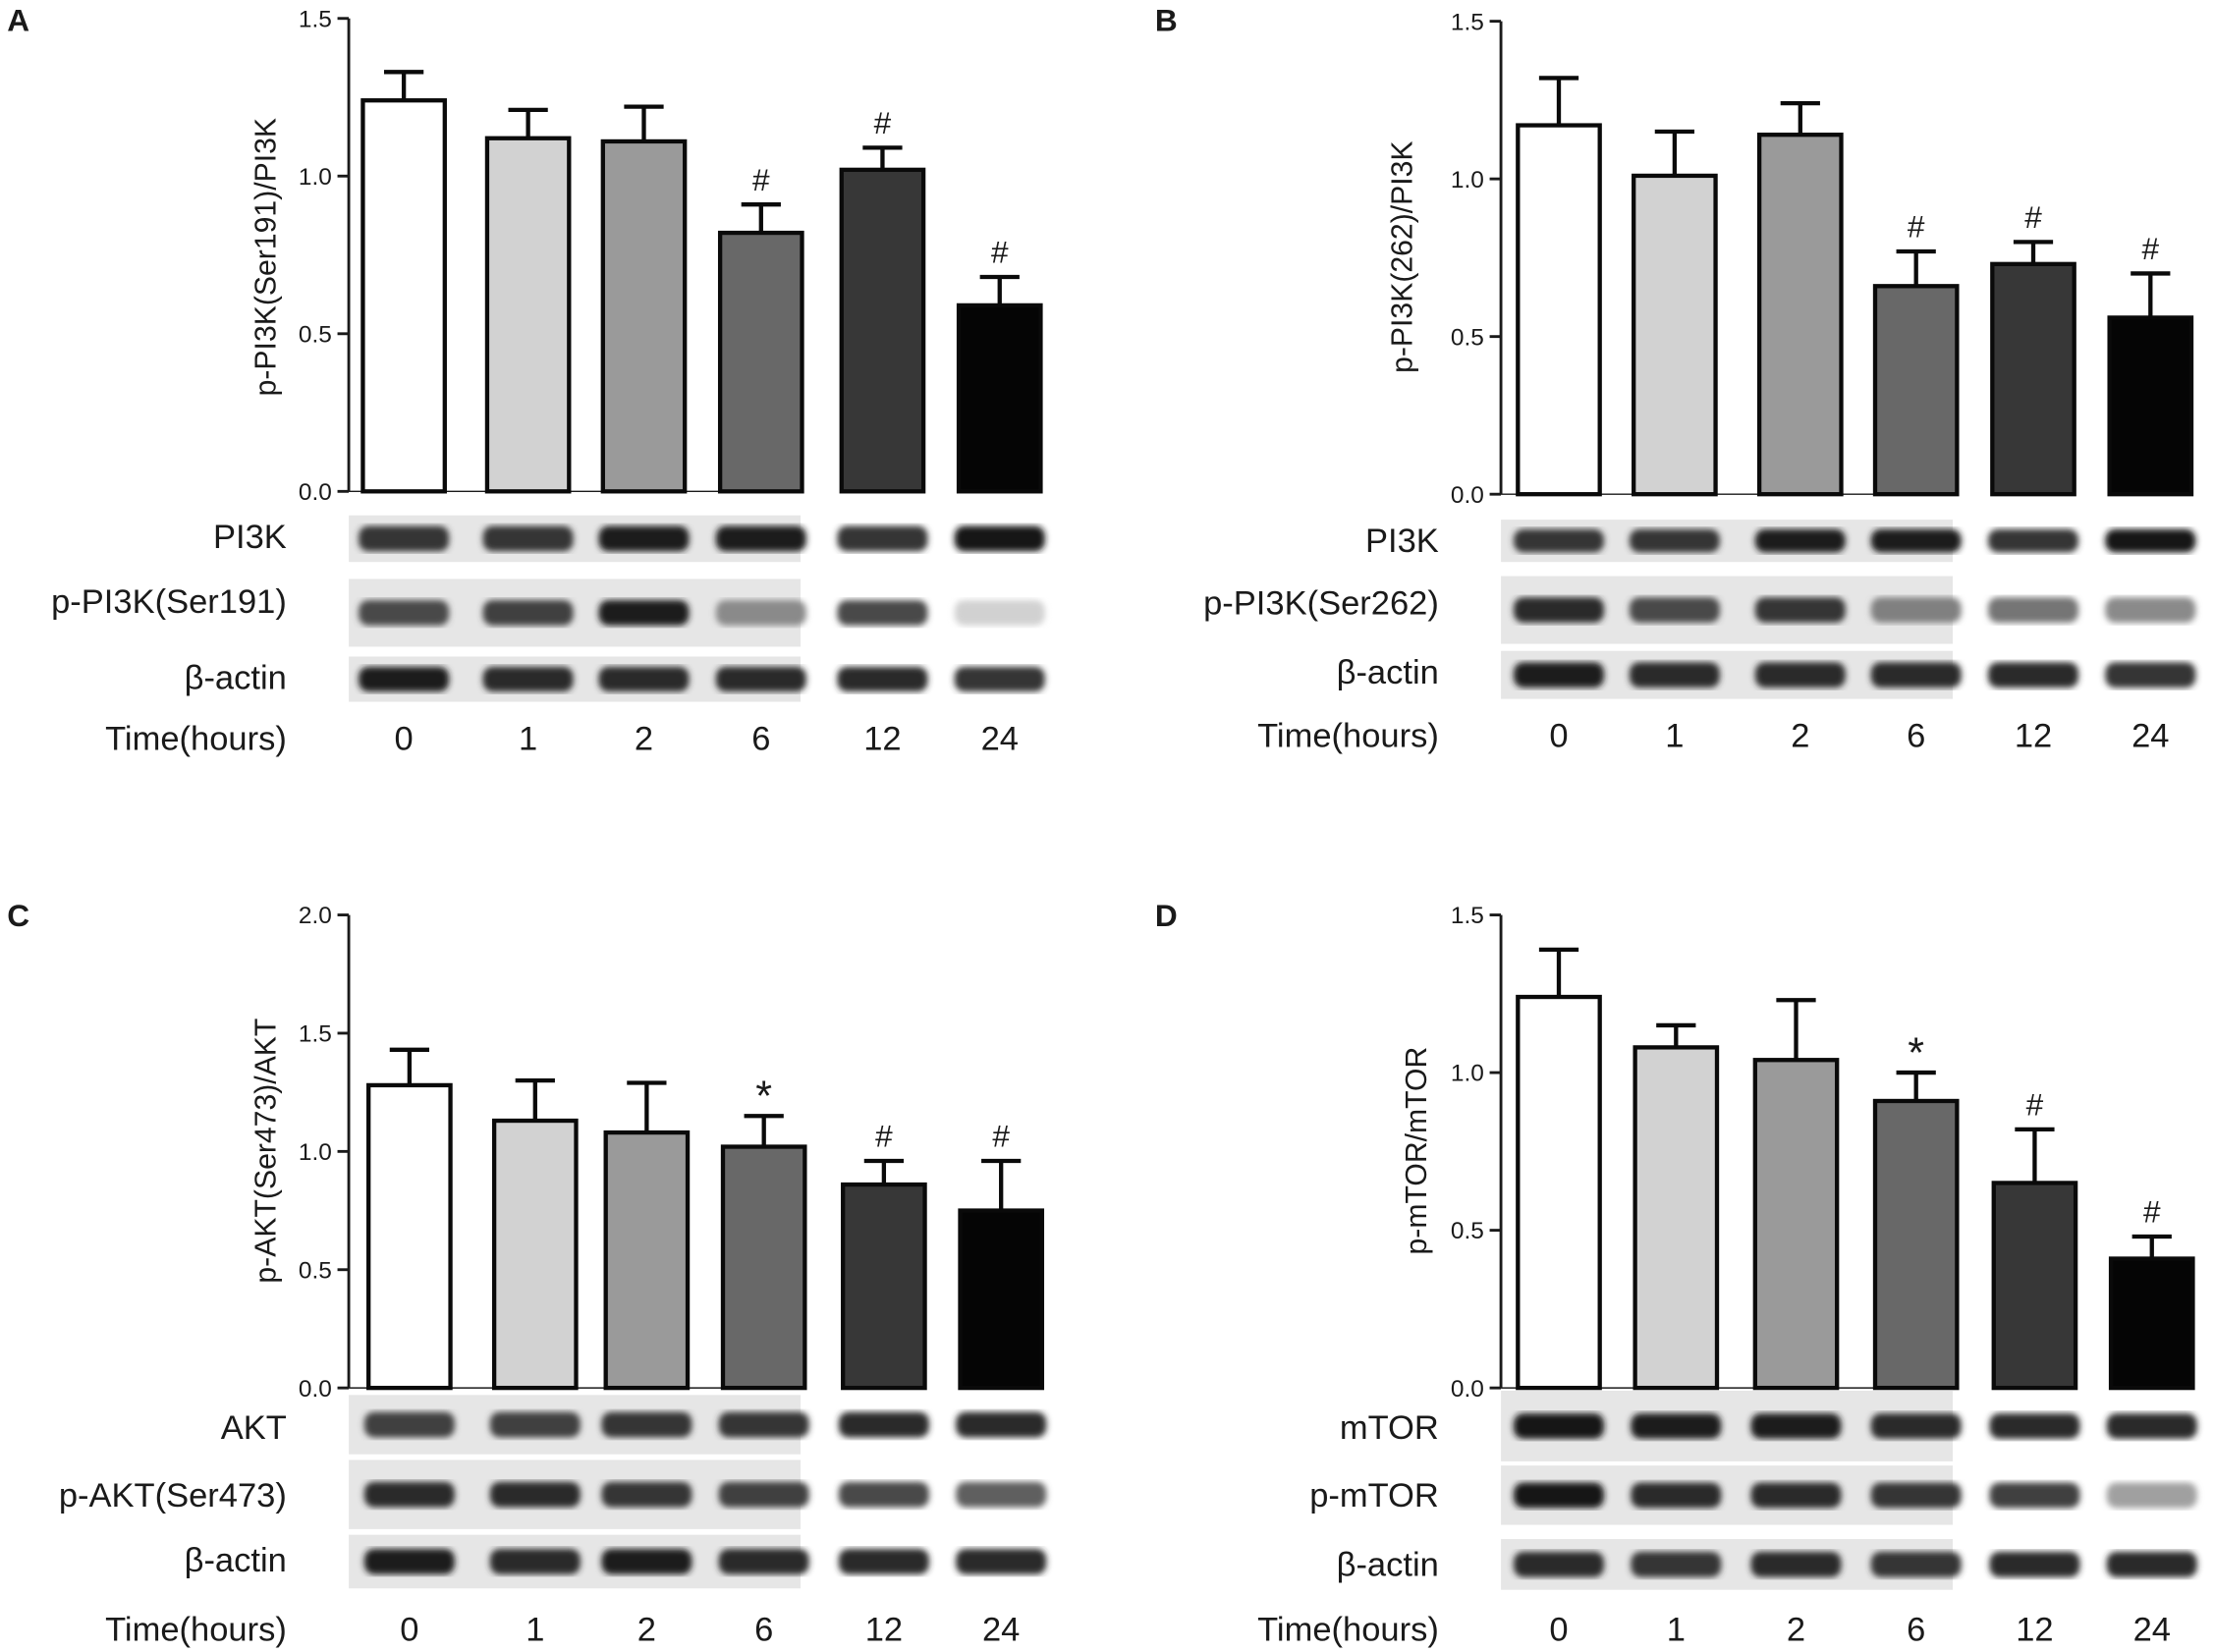 Image resolution: width=2214 pixels, height=1652 pixels. Describe the element at coordinates (196, 738) in the screenshot. I see `x-axis-label: Time(hours)` at that location.